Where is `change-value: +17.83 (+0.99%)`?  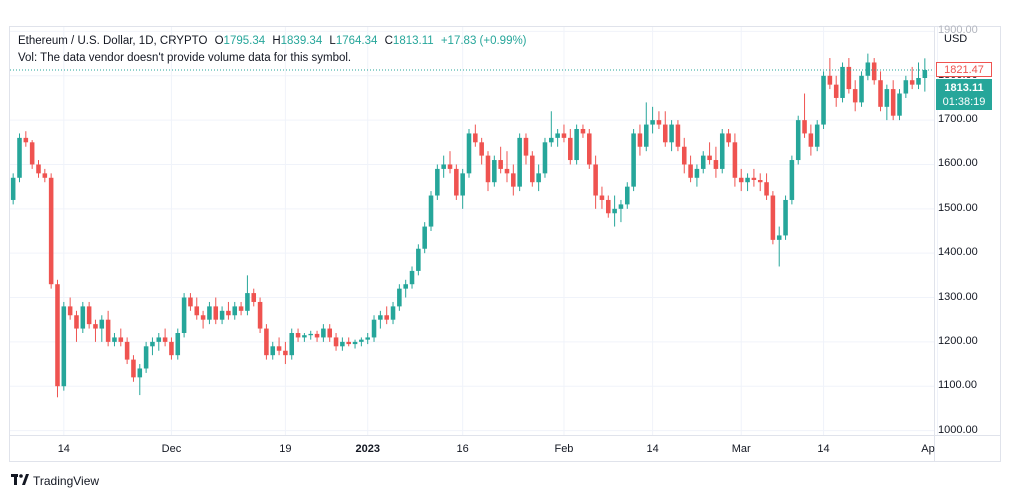 change-value: +17.83 (+0.99%) is located at coordinates (483, 41).